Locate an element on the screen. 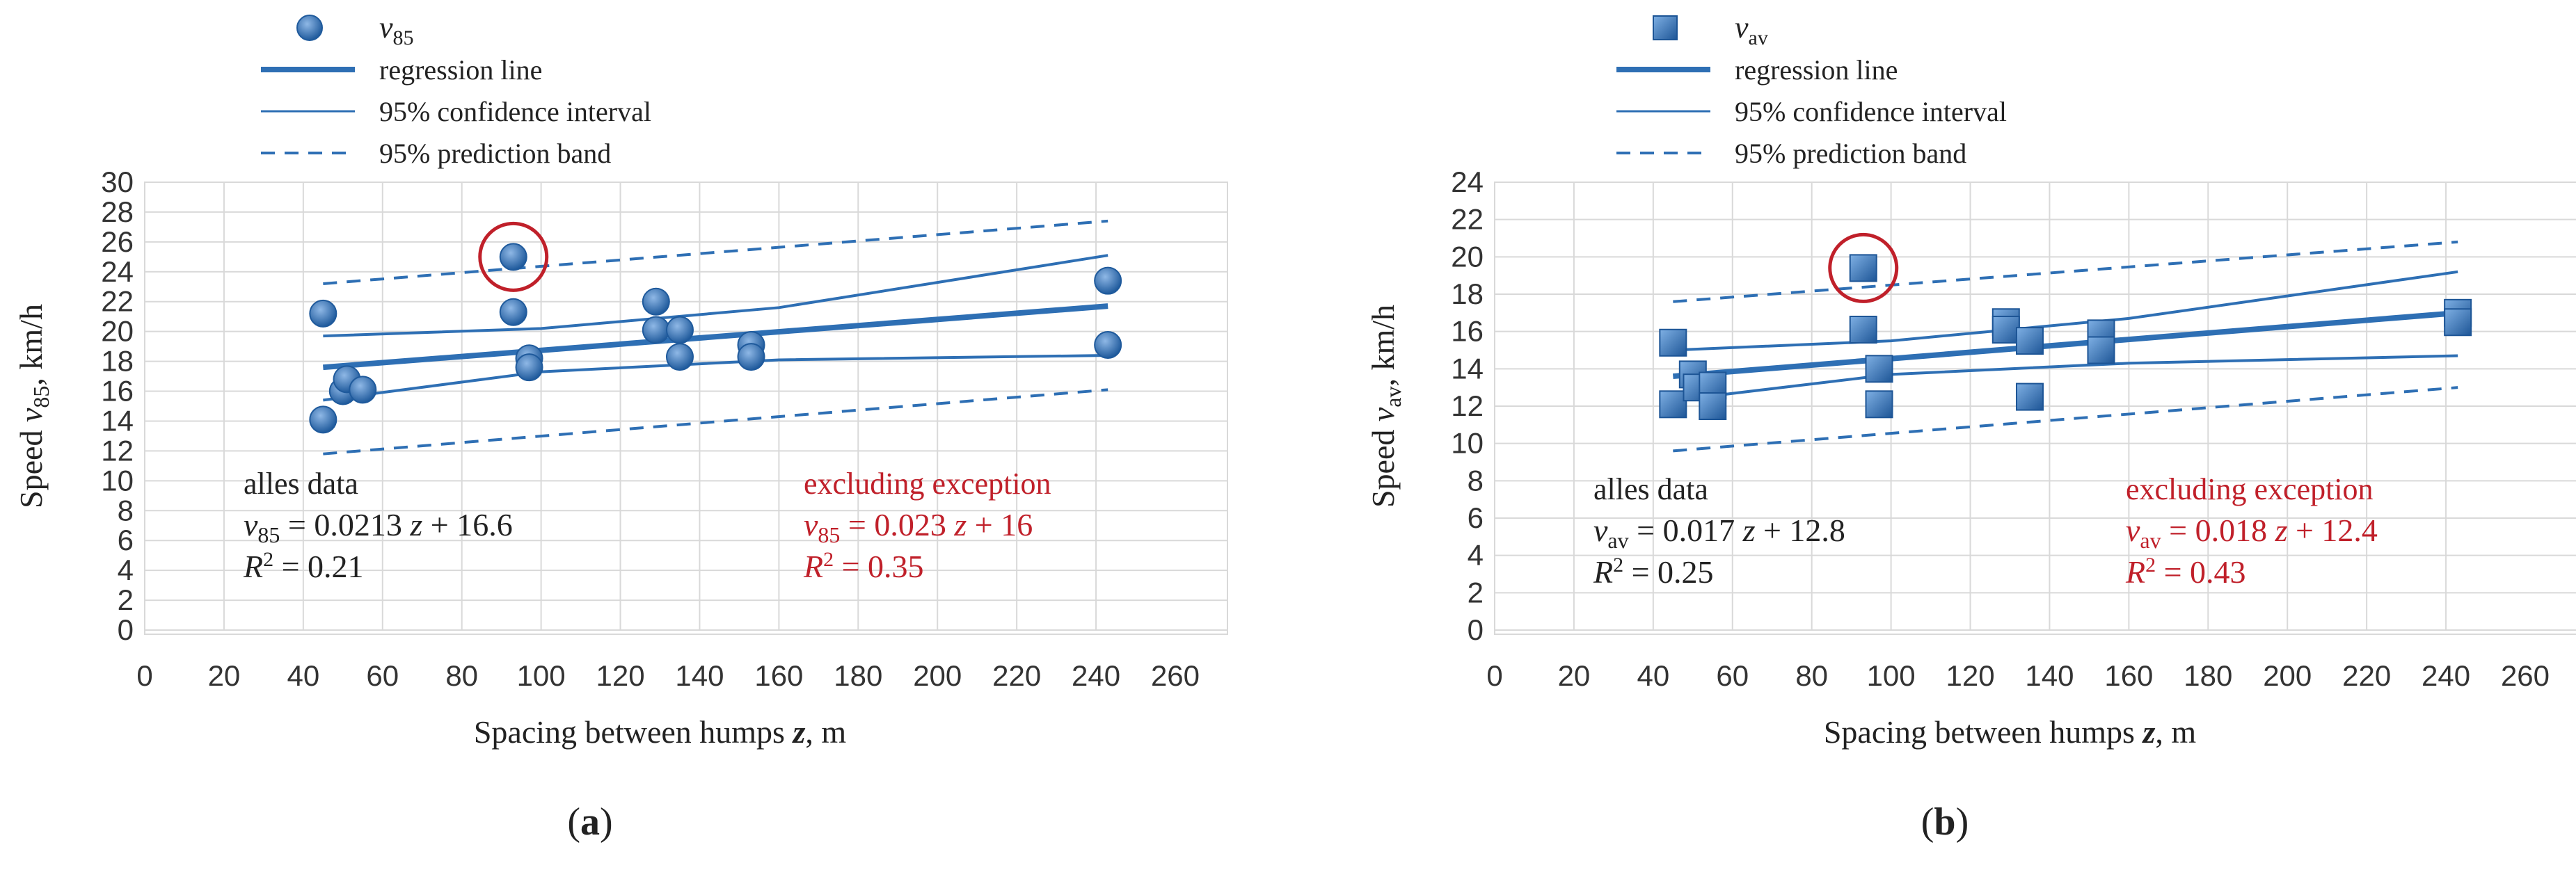 The image size is (2576, 870). y-tick-label: 2 is located at coordinates (1476, 592).